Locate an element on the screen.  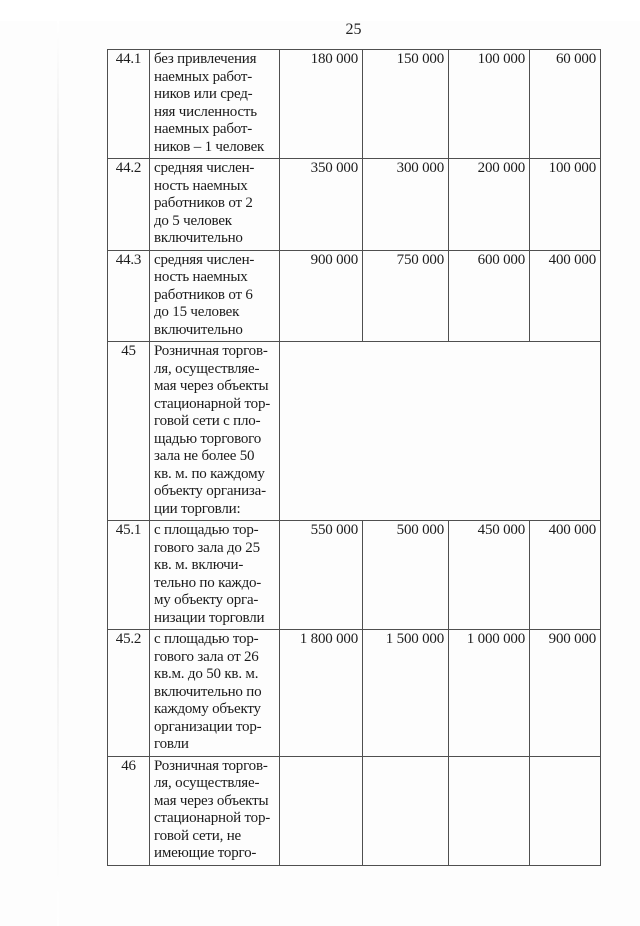
row-value-cell: 180 000 is located at coordinates (321, 104).